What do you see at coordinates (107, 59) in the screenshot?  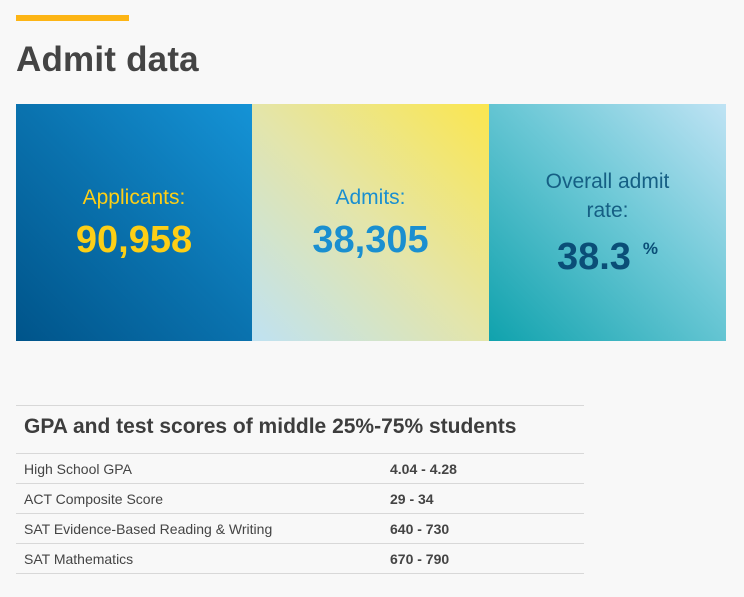 I see `page-title: Admit data` at bounding box center [107, 59].